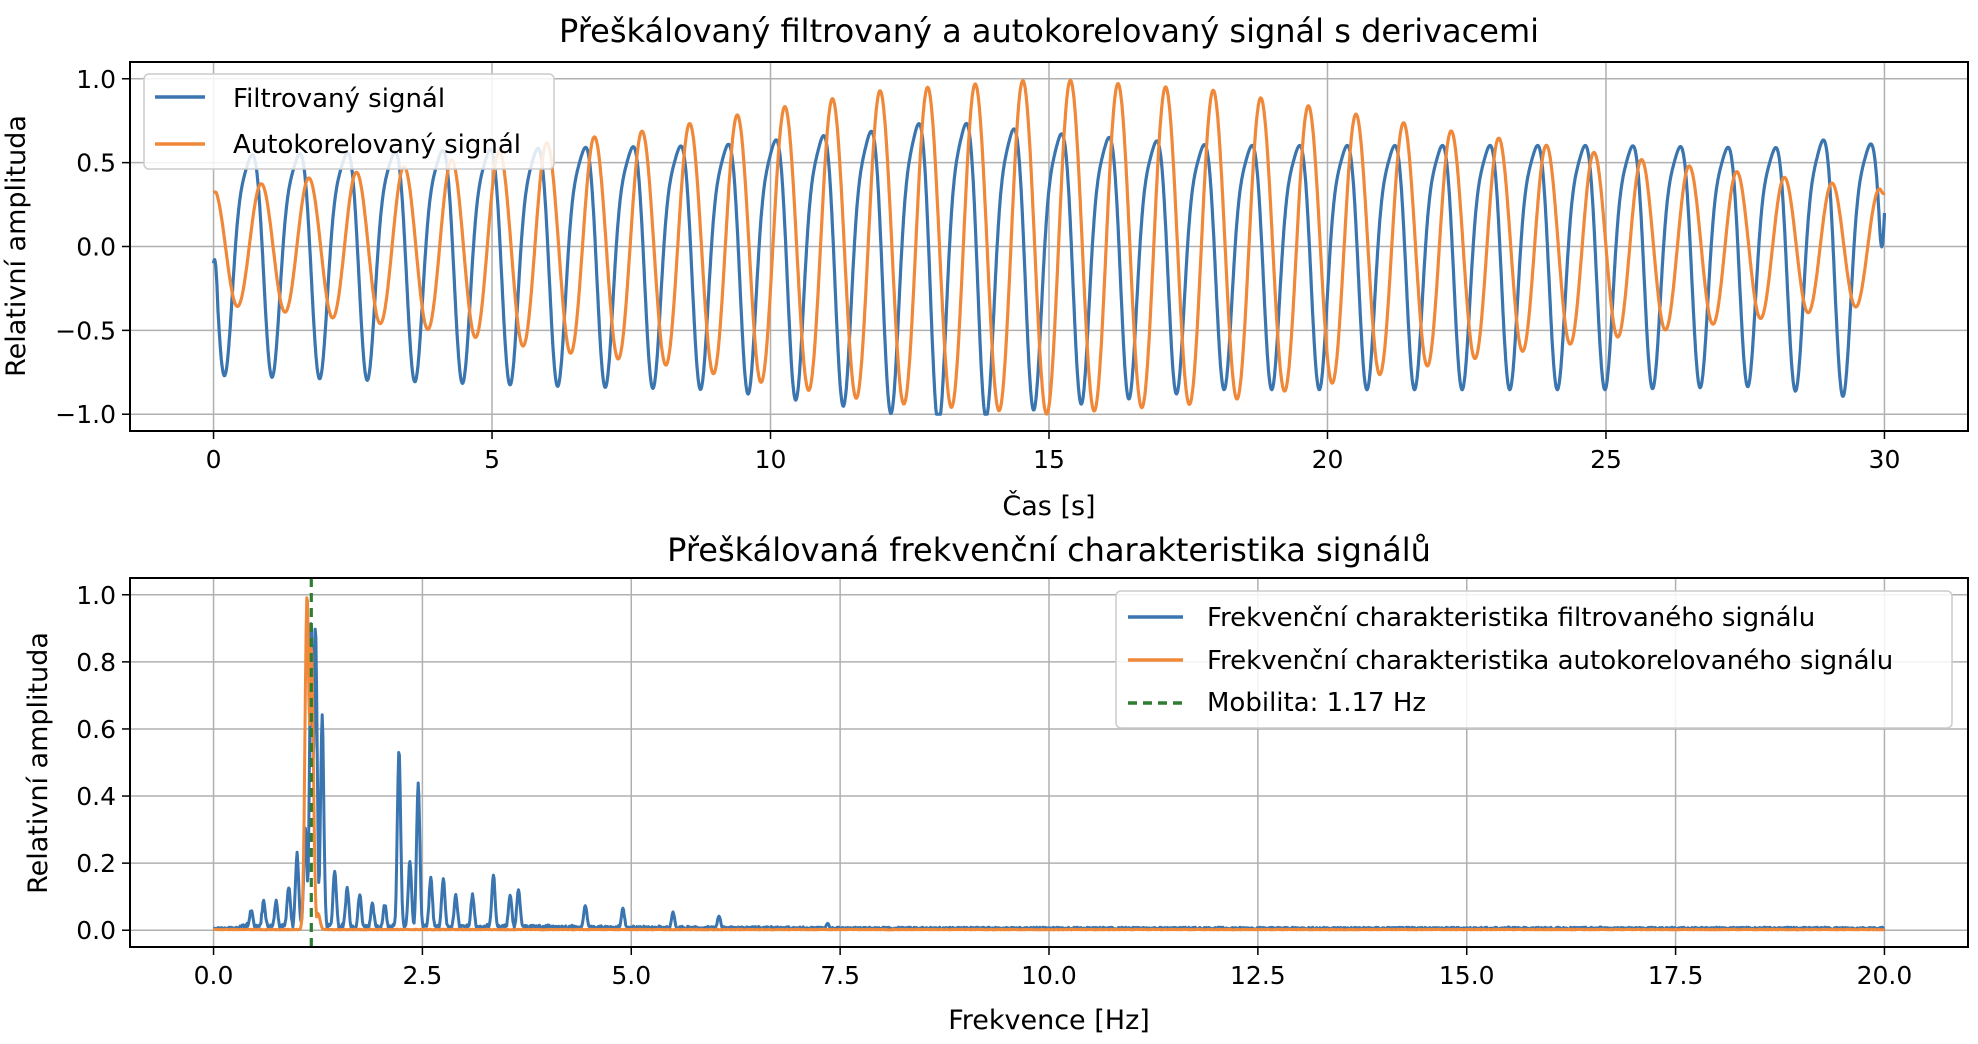 This screenshot has height=1044, width=1978. I want to click on x-tick-label: 17.5, so click(1676, 975).